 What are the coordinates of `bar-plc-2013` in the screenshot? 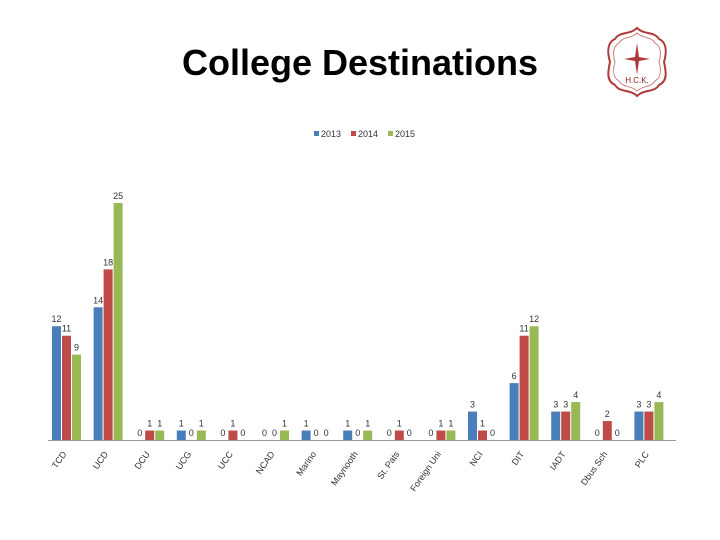 It's located at (639, 425).